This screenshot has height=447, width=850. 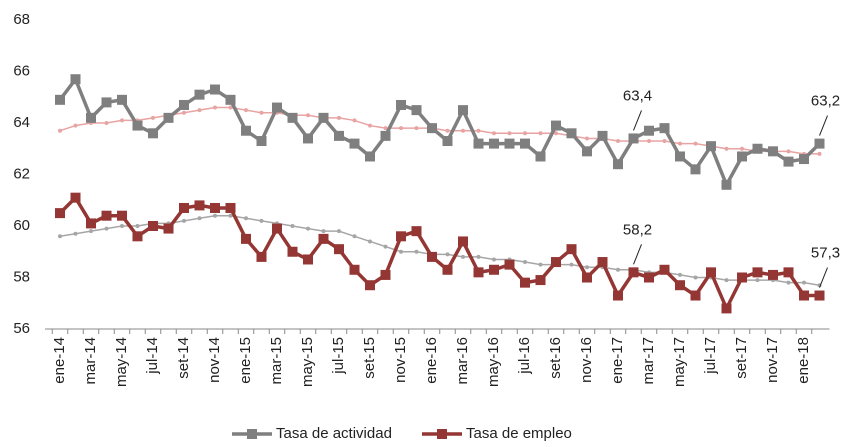 I want to click on x-tick-label: nov-17, so click(x=772, y=360).